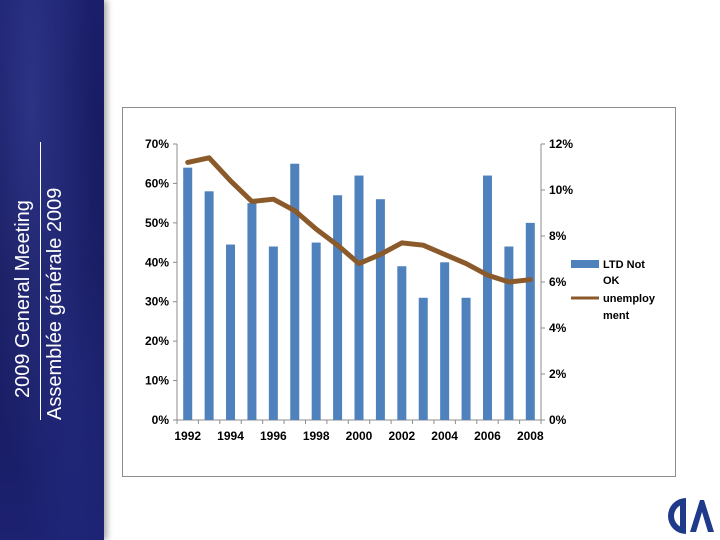 The image size is (720, 540). Describe the element at coordinates (624, 265) in the screenshot. I see `legend-label-bar: LTD Not` at that location.